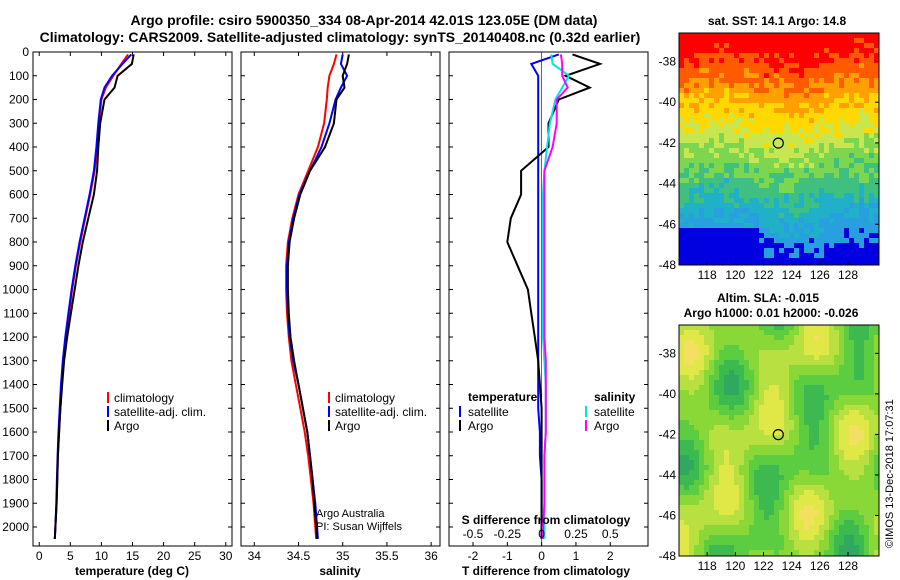 The height and width of the screenshot is (580, 900). Describe the element at coordinates (668, 515) in the screenshot. I see `map-y-tick-label: -46` at that location.